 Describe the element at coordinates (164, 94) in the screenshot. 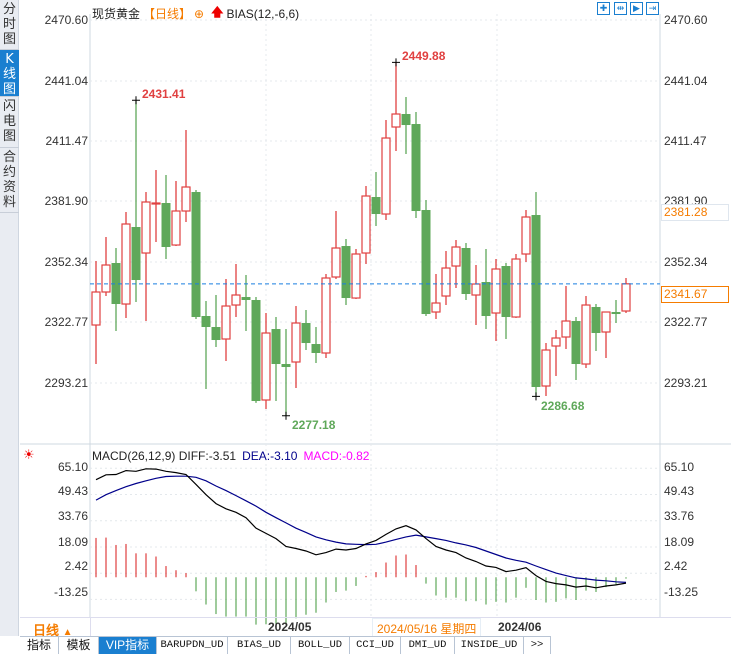

I see `high-annotation: 2431.41` at that location.